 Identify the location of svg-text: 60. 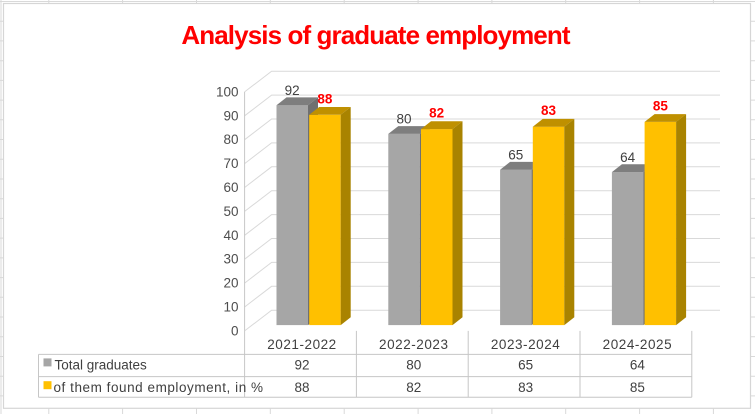
(230, 187).